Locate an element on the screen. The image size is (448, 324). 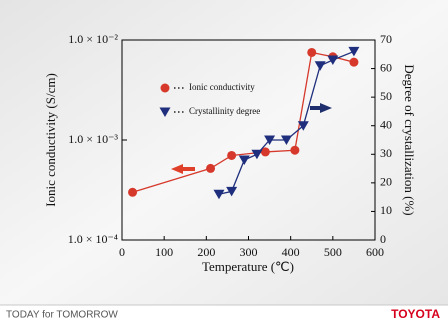
legend-label: Ionic conductivity is located at coordinates (222, 87).